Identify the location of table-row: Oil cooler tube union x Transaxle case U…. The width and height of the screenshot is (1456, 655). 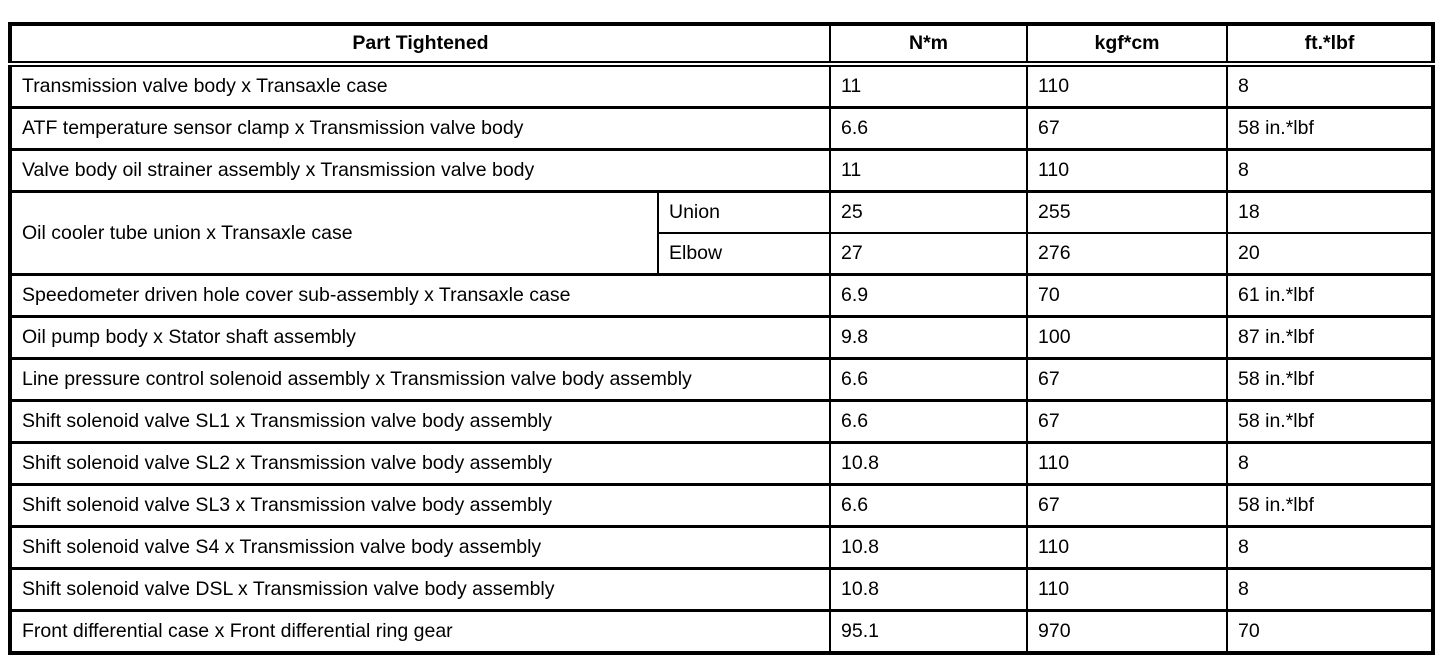
(722, 233).